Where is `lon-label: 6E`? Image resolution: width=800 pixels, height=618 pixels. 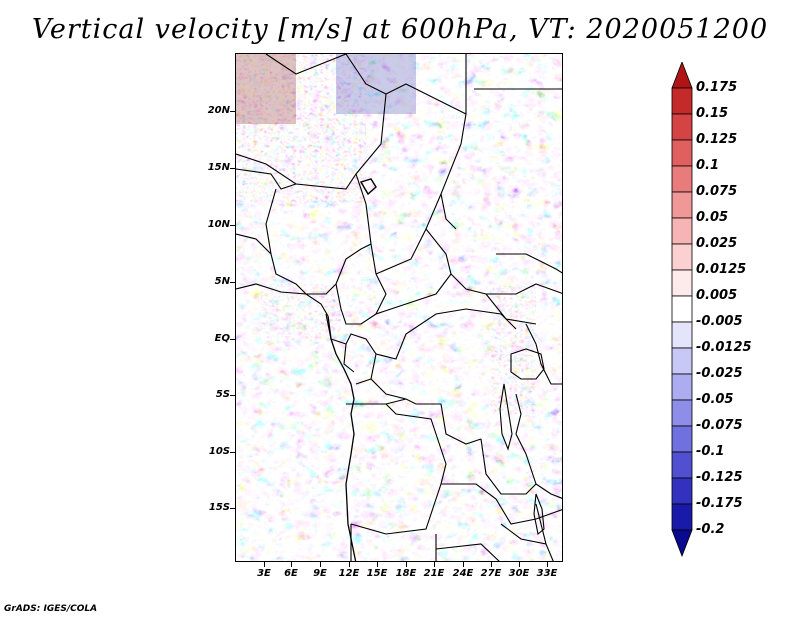
lon-label: 6E is located at coordinates (291, 573).